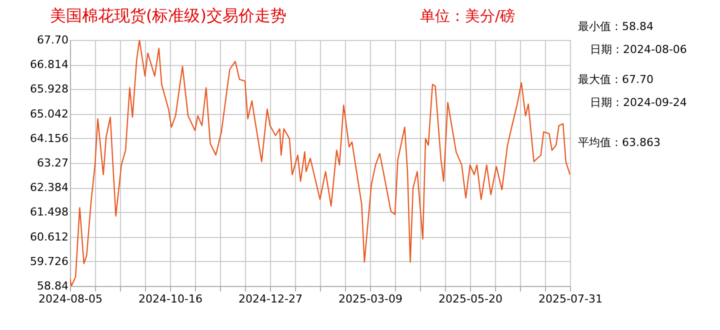  Describe the element at coordinates (619, 142) in the screenshot. I see `text: 平均值：63.863` at that location.